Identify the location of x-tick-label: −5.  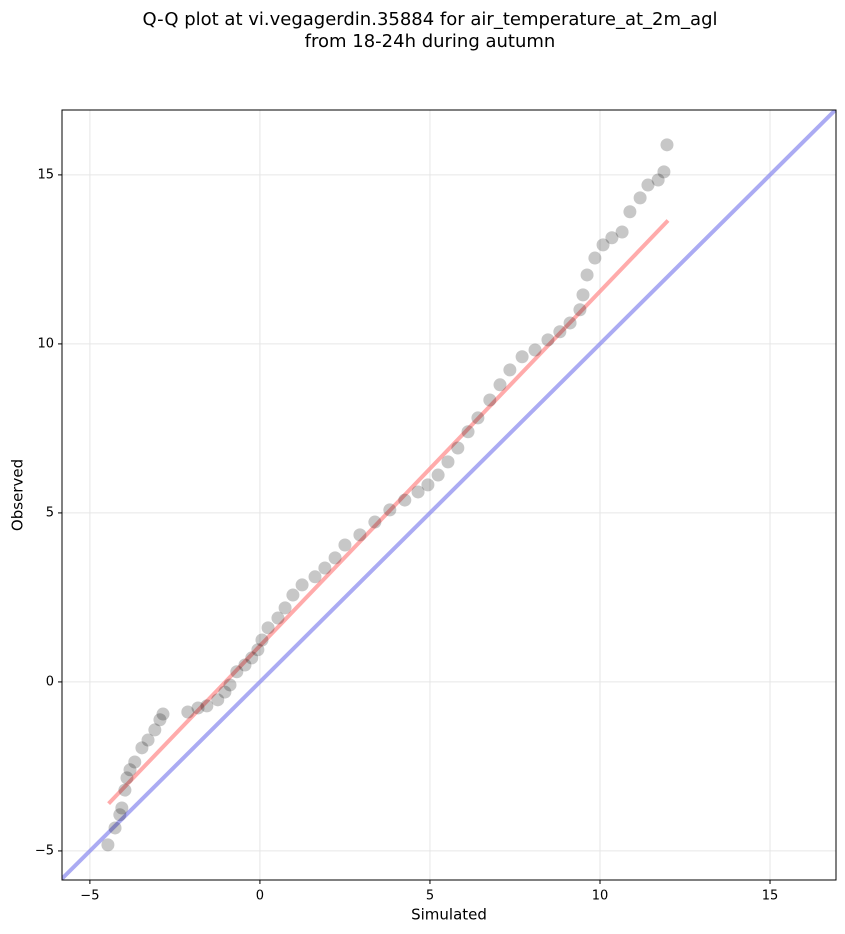
(89, 896).